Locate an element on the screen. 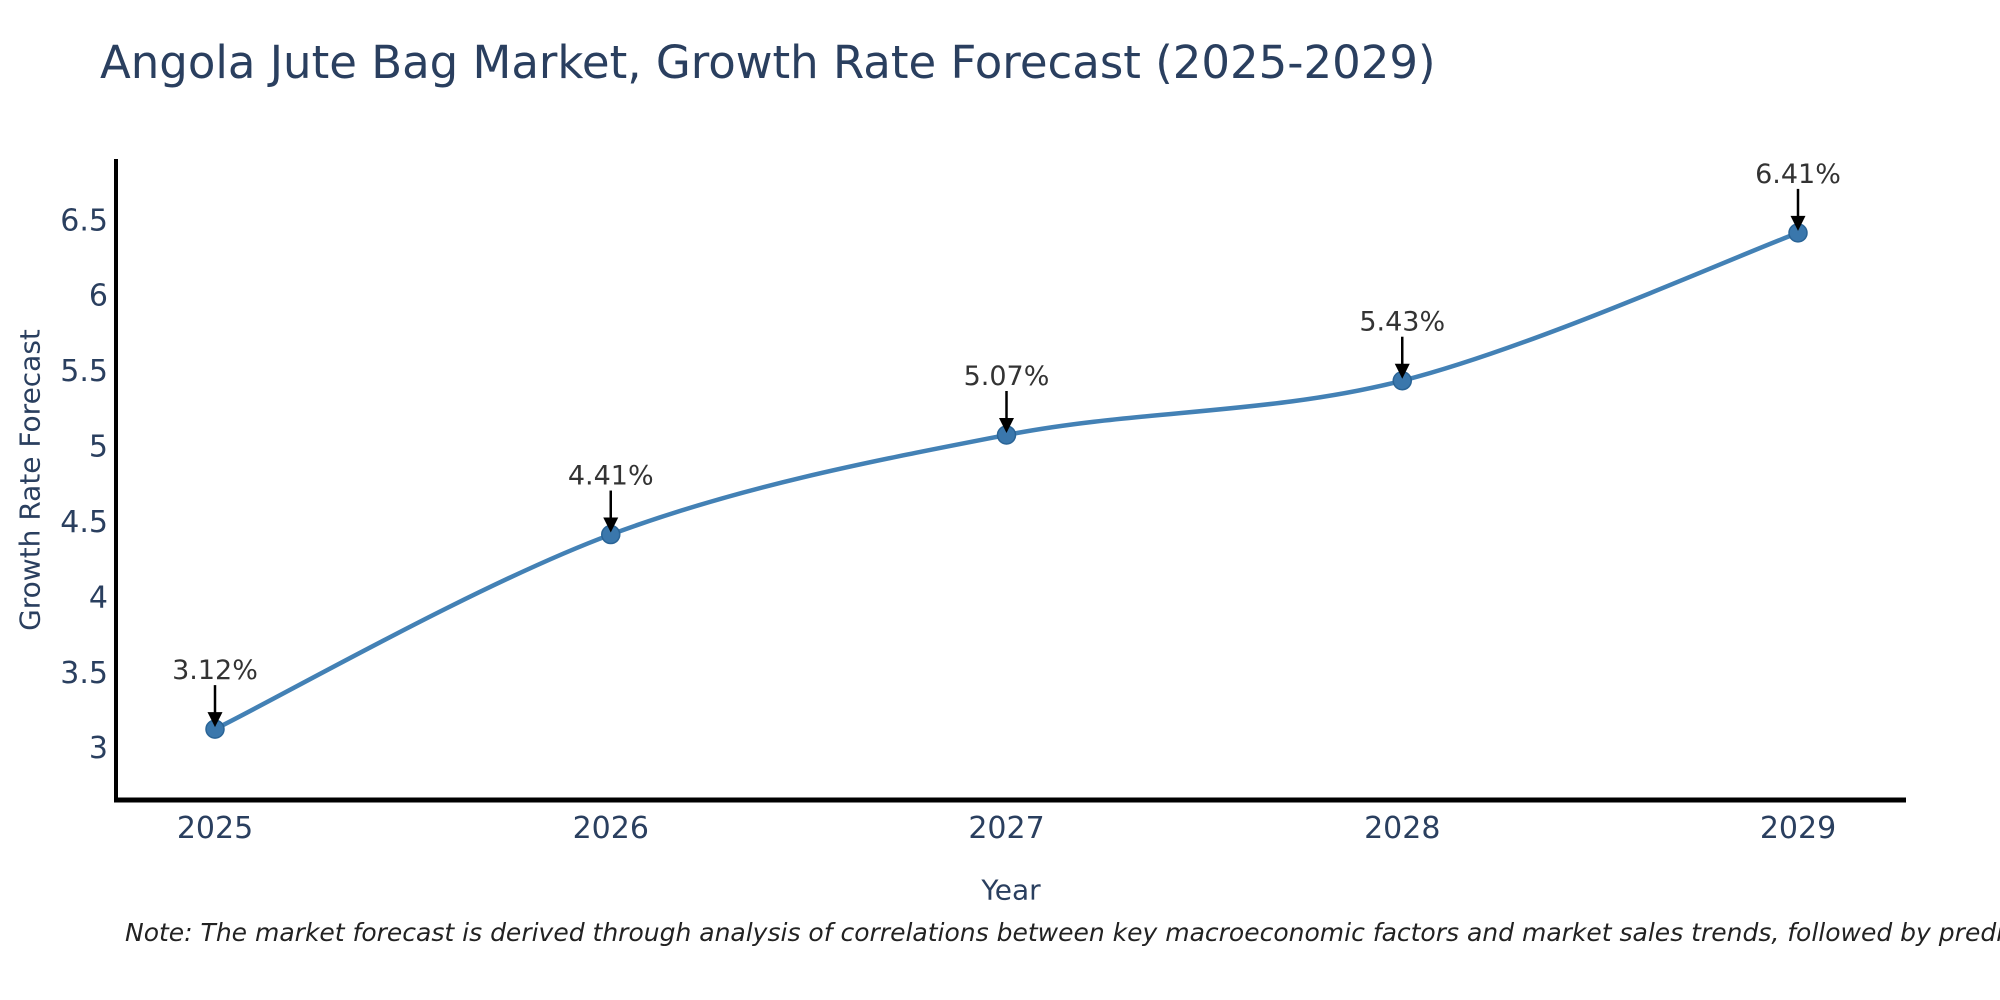  data-point-label: 3.12% is located at coordinates (215, 670).